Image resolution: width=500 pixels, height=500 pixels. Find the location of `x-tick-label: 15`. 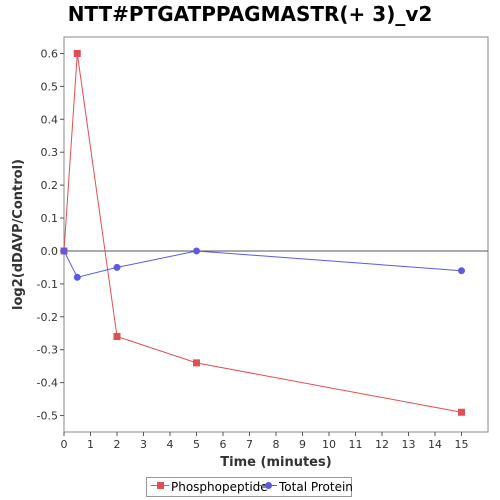

x-tick-label: 15 is located at coordinates (462, 444).